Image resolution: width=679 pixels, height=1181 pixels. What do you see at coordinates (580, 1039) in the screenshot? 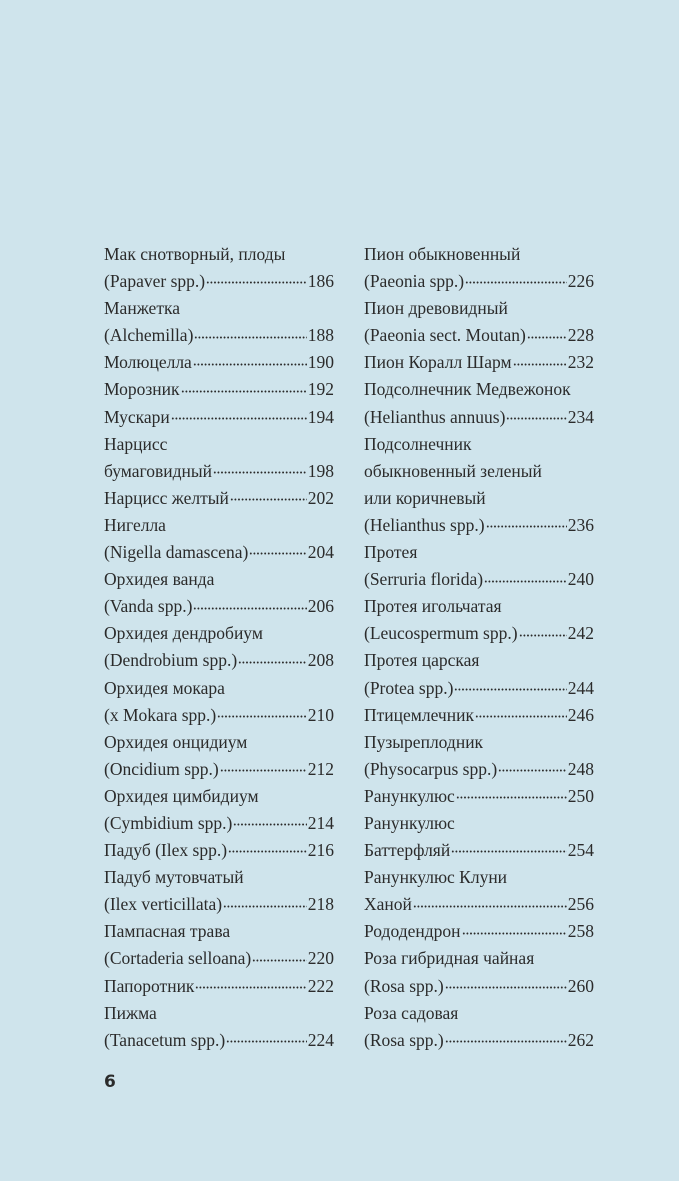
I see `toc-page-number: 262` at bounding box center [580, 1039].